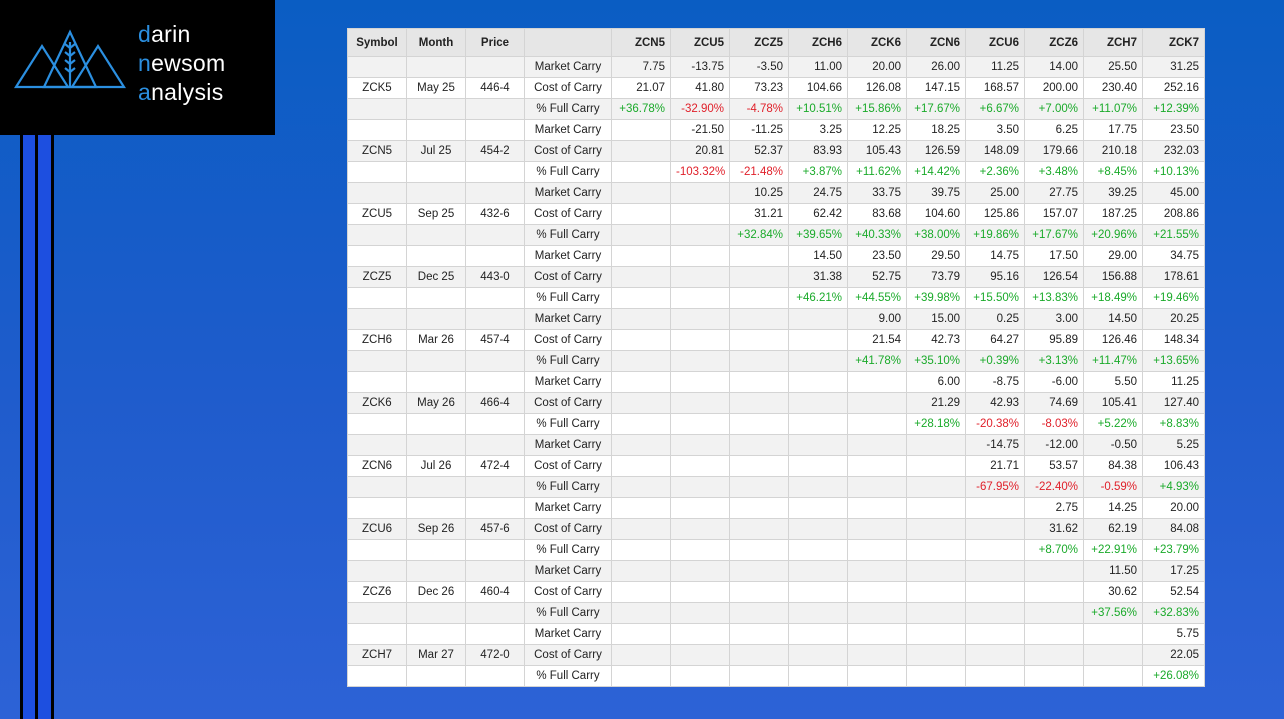 This screenshot has height=719, width=1284. What do you see at coordinates (877, 361) in the screenshot?
I see `value-cell: +41.78%` at bounding box center [877, 361].